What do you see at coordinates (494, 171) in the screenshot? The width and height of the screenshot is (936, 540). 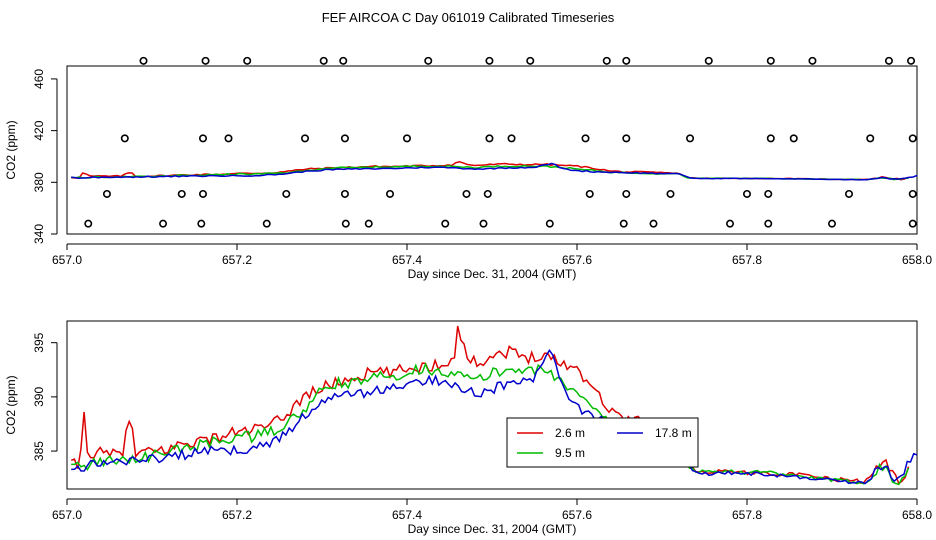 I see `series-line-178m` at bounding box center [494, 171].